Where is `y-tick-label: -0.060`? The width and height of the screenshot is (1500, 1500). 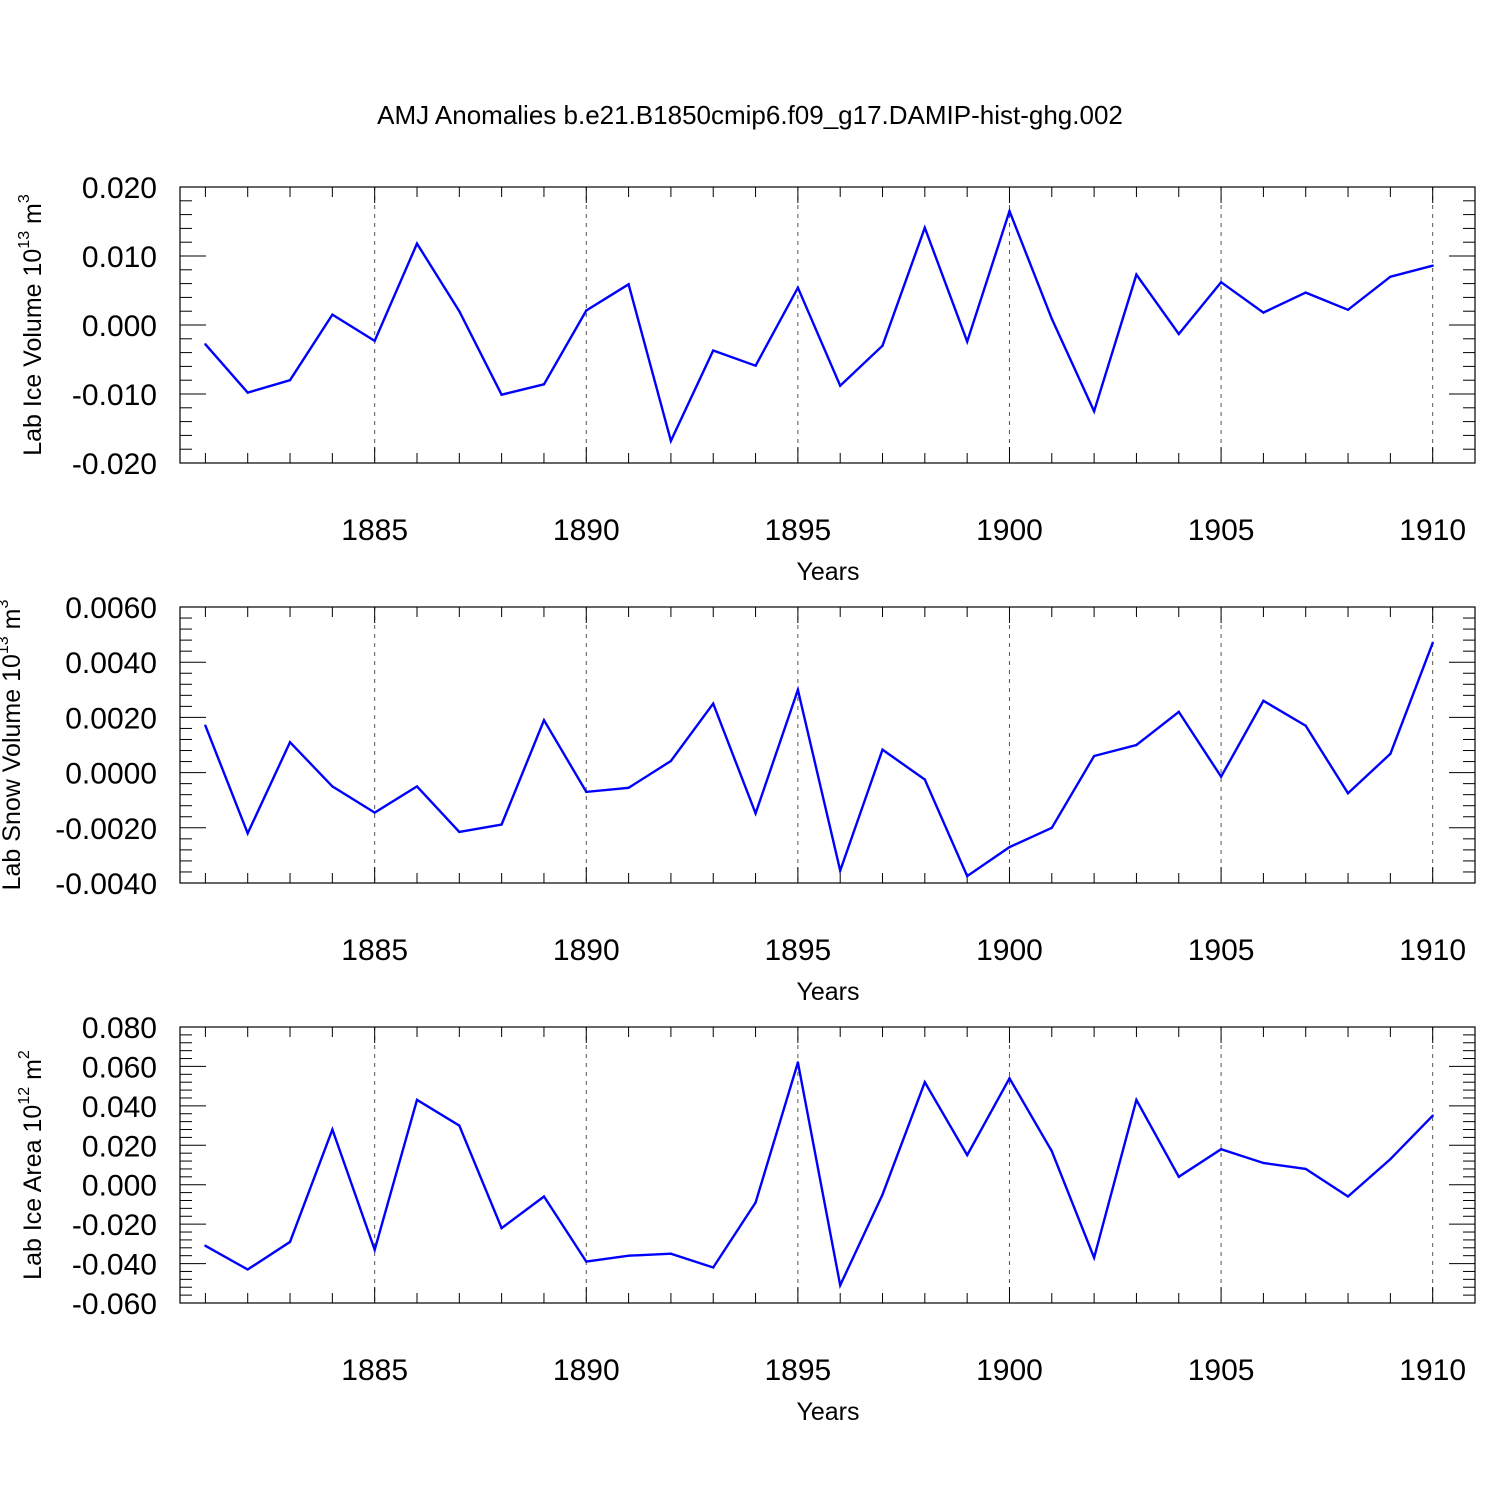 y-tick-label: -0.060 is located at coordinates (114, 1304).